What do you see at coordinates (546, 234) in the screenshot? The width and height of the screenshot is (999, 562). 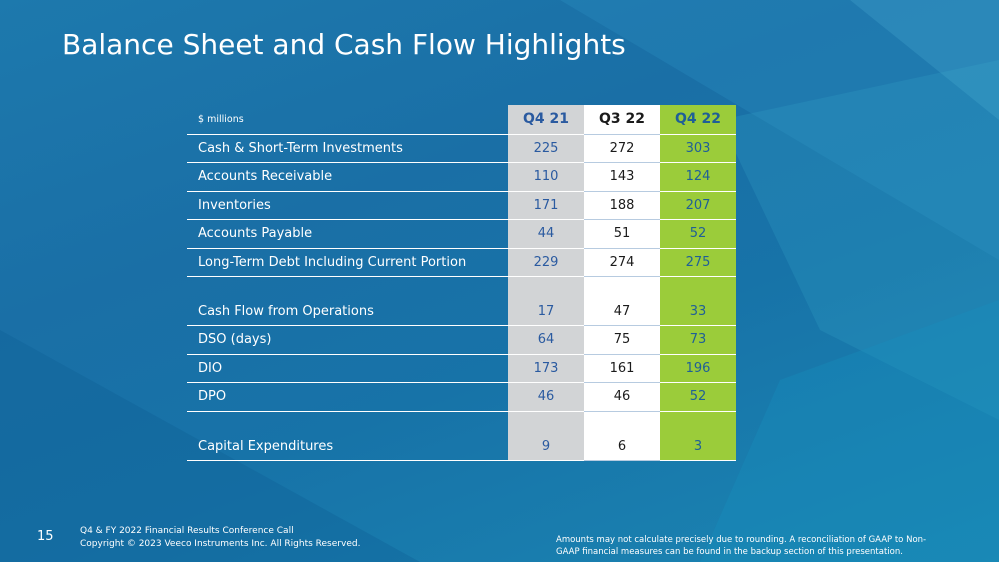 I see `cell-q421: 44` at bounding box center [546, 234].